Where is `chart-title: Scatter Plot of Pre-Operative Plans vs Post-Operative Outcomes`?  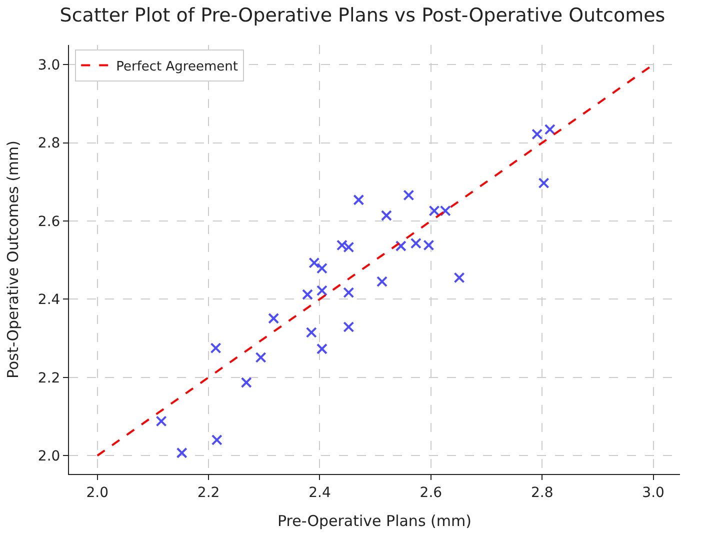 chart-title: Scatter Plot of Pre-Operative Plans vs Post-Operative Outcomes is located at coordinates (363, 15).